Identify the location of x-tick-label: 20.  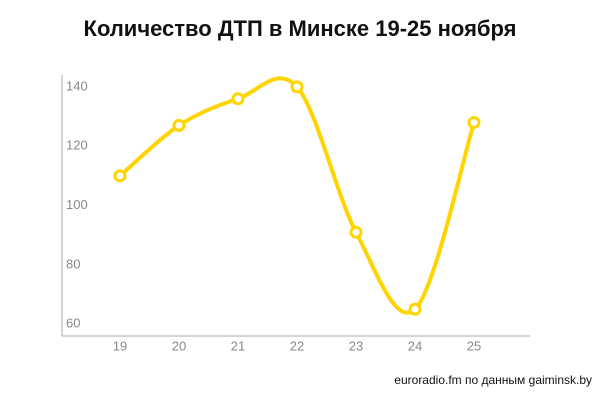
(179, 345).